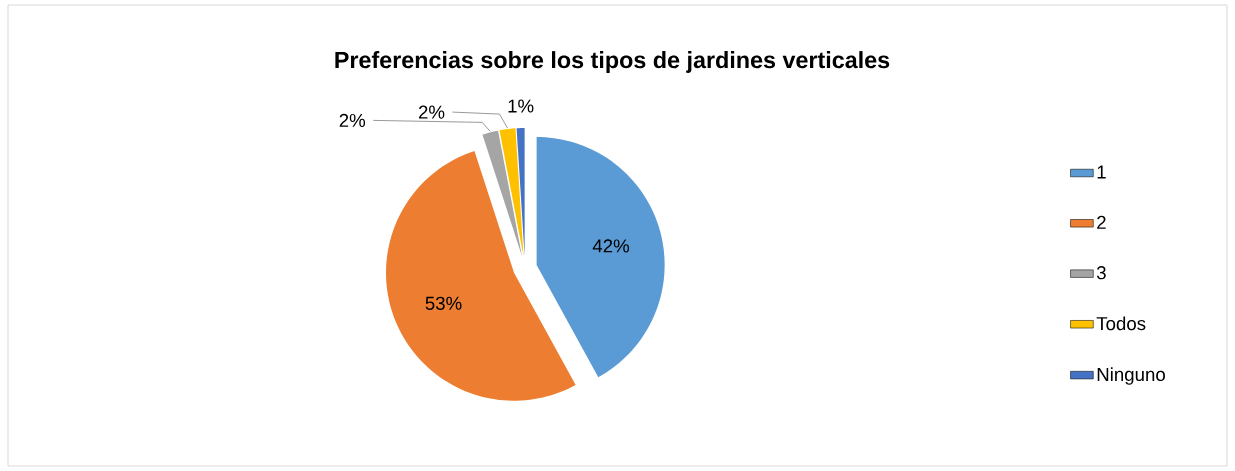  I want to click on legend-label: 1, so click(1101, 172).